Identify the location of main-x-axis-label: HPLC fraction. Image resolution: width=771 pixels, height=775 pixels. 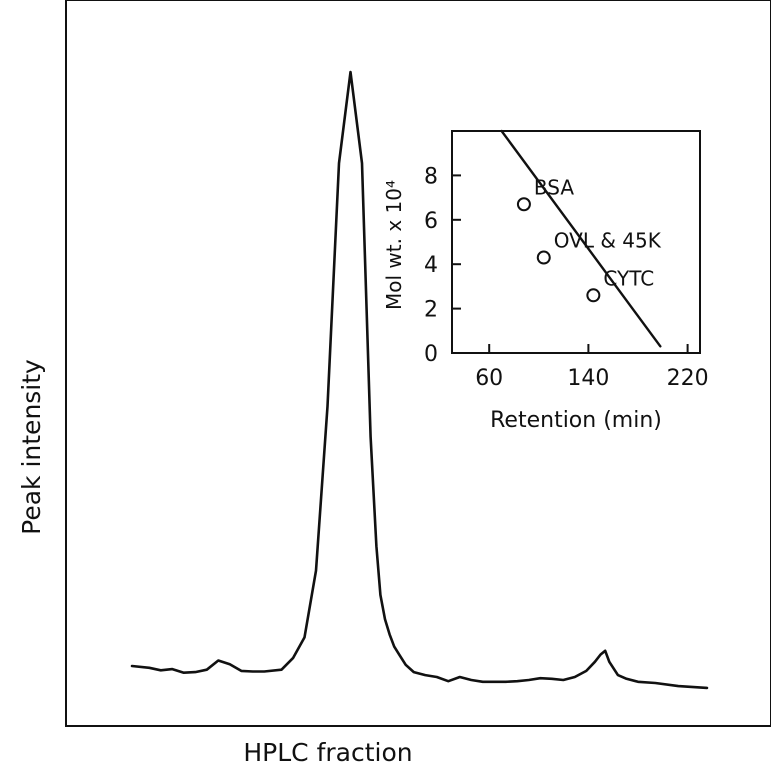
(327, 752).